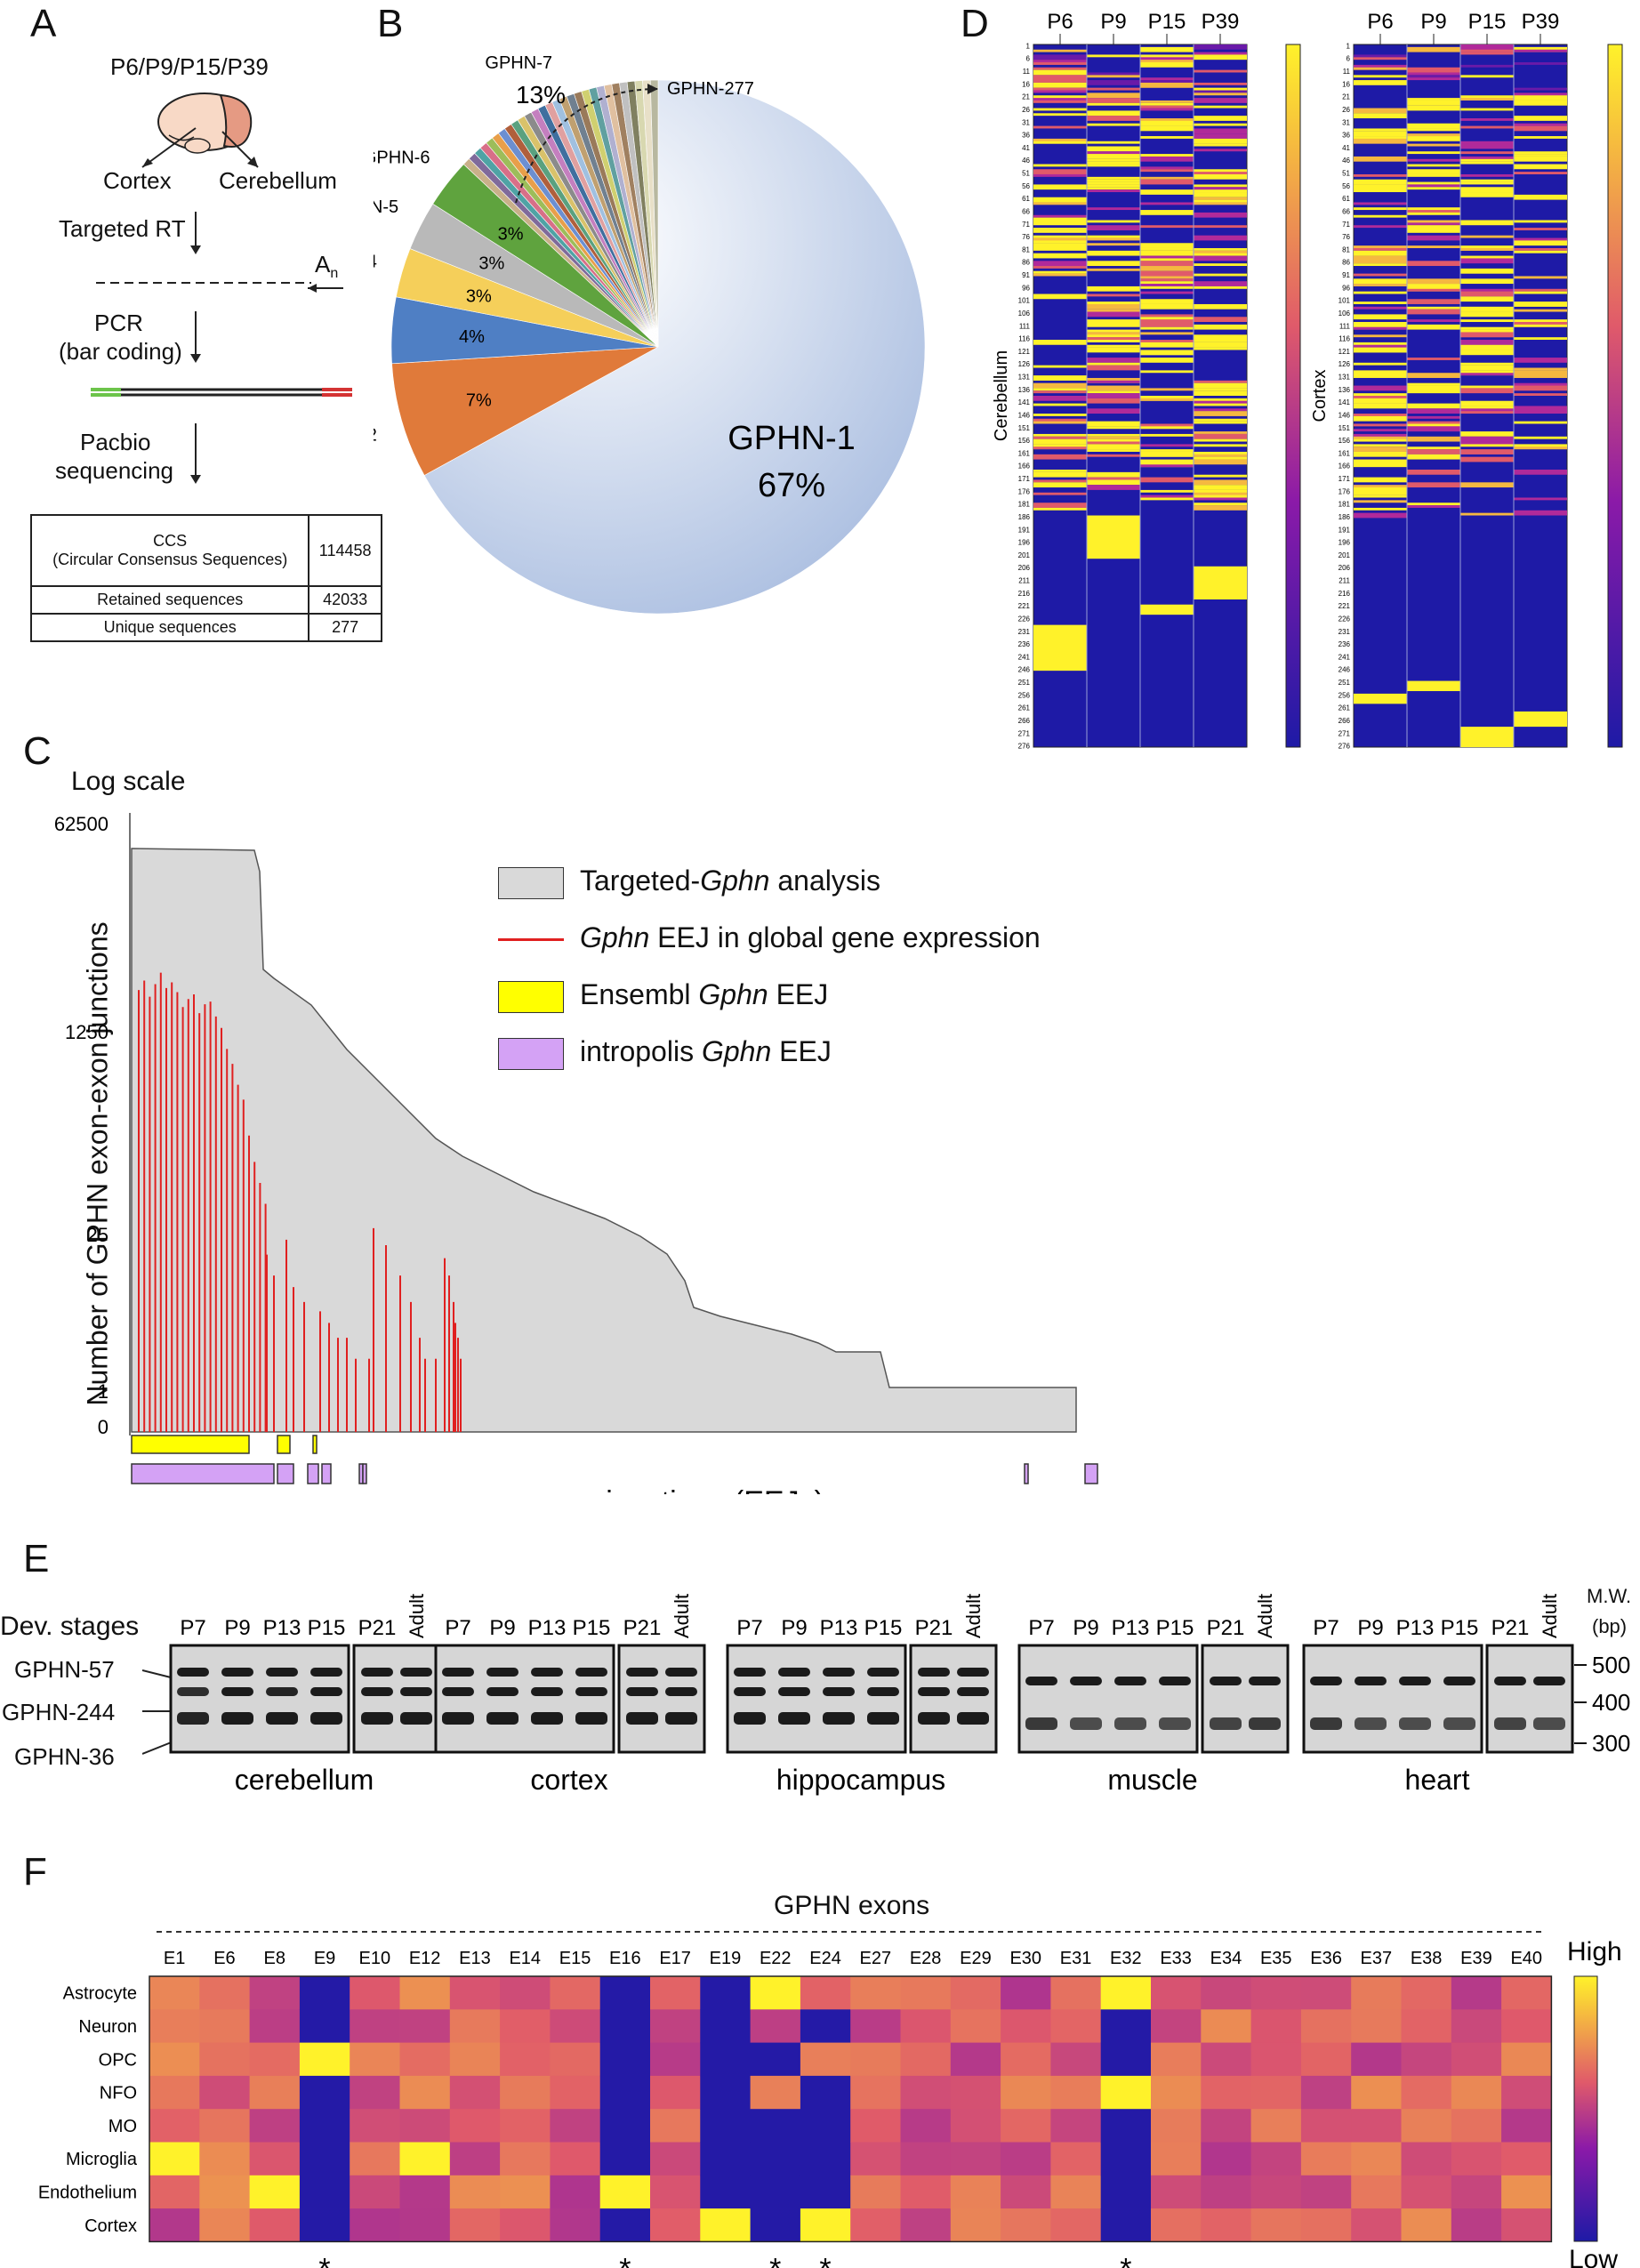 This screenshot has width=1640, height=2268. What do you see at coordinates (1024, 644) in the screenshot?
I see `row-tick-label: 236` at bounding box center [1024, 644].